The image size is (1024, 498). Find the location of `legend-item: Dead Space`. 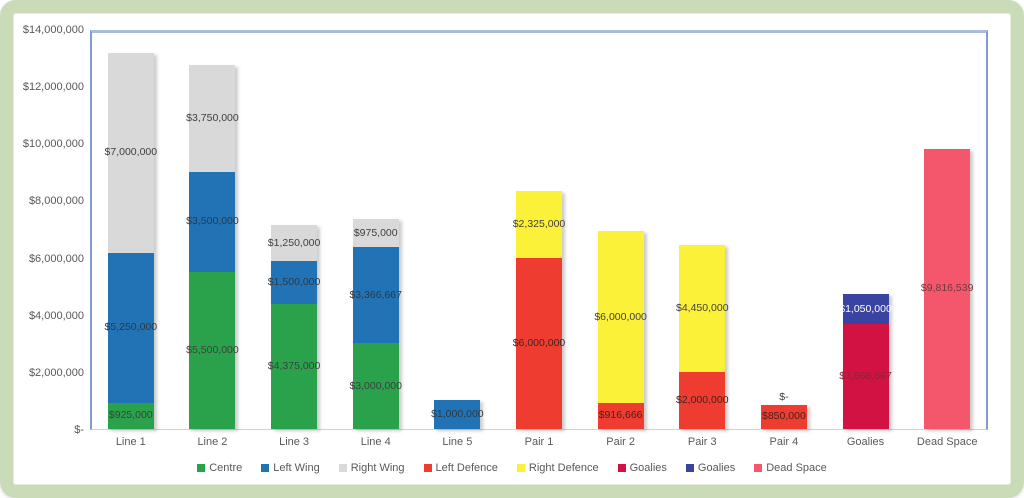

legend-item: Dead Space is located at coordinates (790, 468).